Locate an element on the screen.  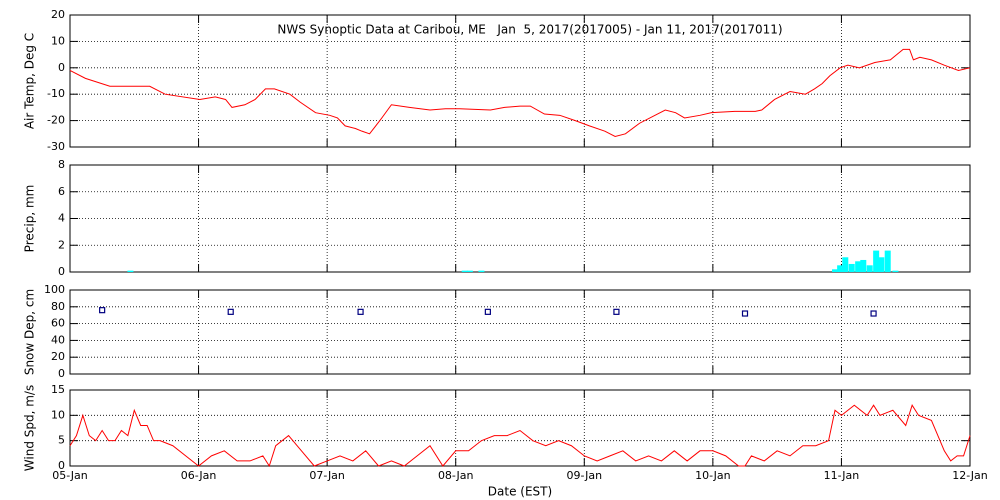
x-tick-label: 06-Jan is located at coordinates (199, 475).